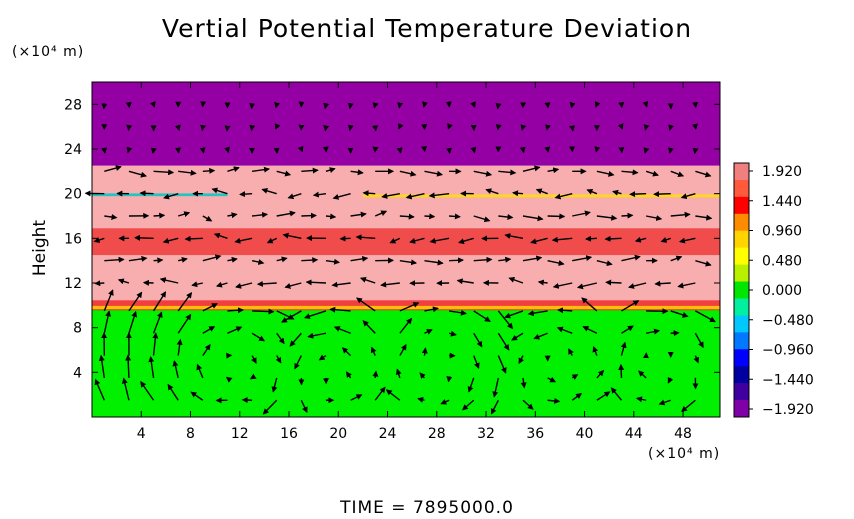 Image resolution: width=854 pixels, height=519 pixels. Describe the element at coordinates (486, 434) in the screenshot. I see `x-tick-label: 32` at that location.